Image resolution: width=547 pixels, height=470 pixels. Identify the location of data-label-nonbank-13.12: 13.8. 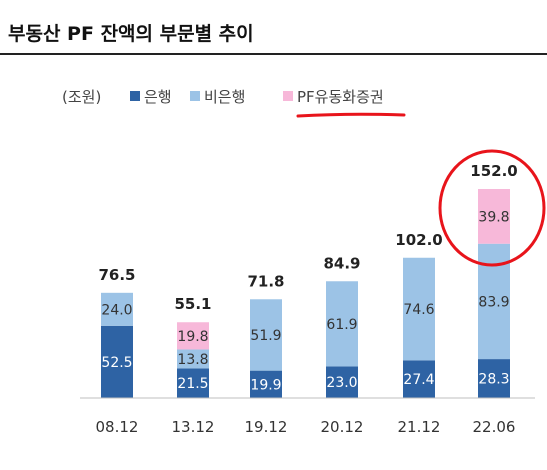
(192, 360).